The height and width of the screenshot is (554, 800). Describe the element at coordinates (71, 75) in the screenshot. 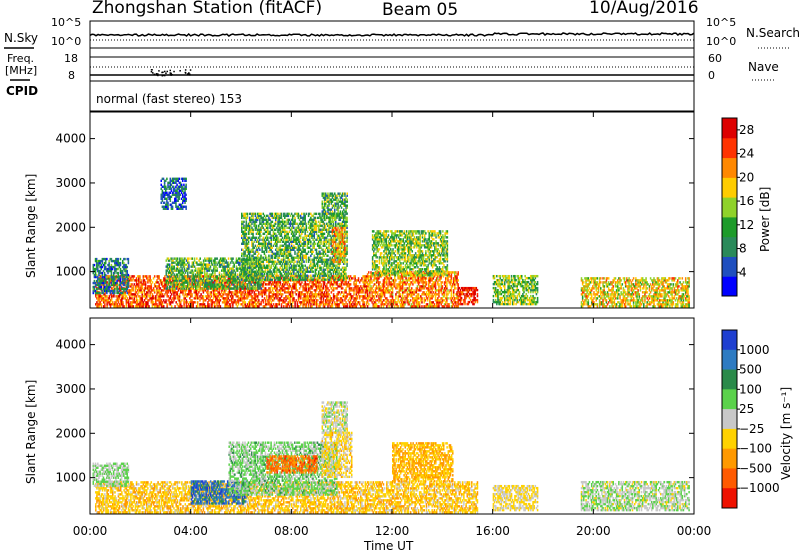

I see `freq-tick-bottom: 8` at that location.